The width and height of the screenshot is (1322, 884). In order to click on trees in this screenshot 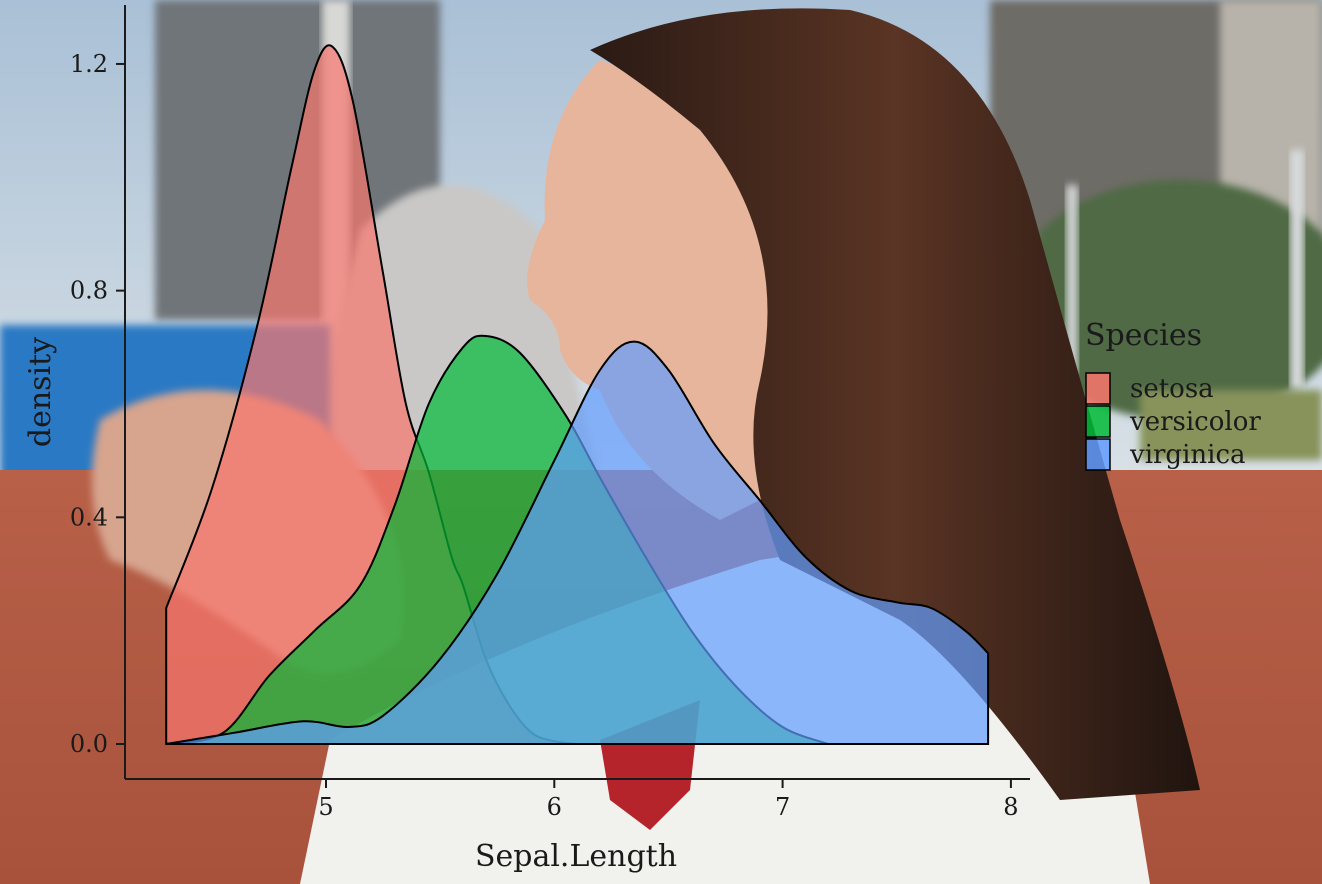, I will do `click(1166, 300)`.